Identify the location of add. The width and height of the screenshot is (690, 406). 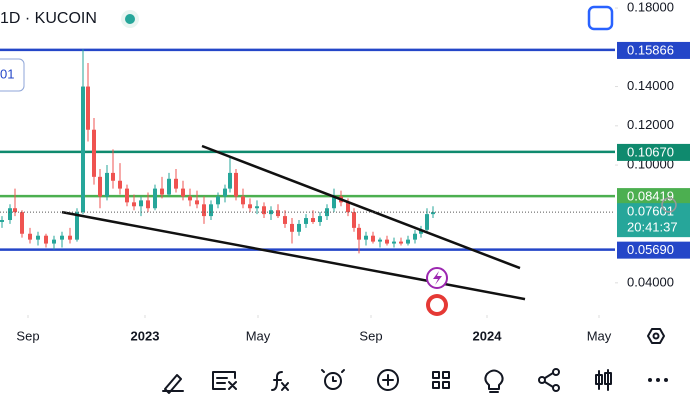
(388, 380).